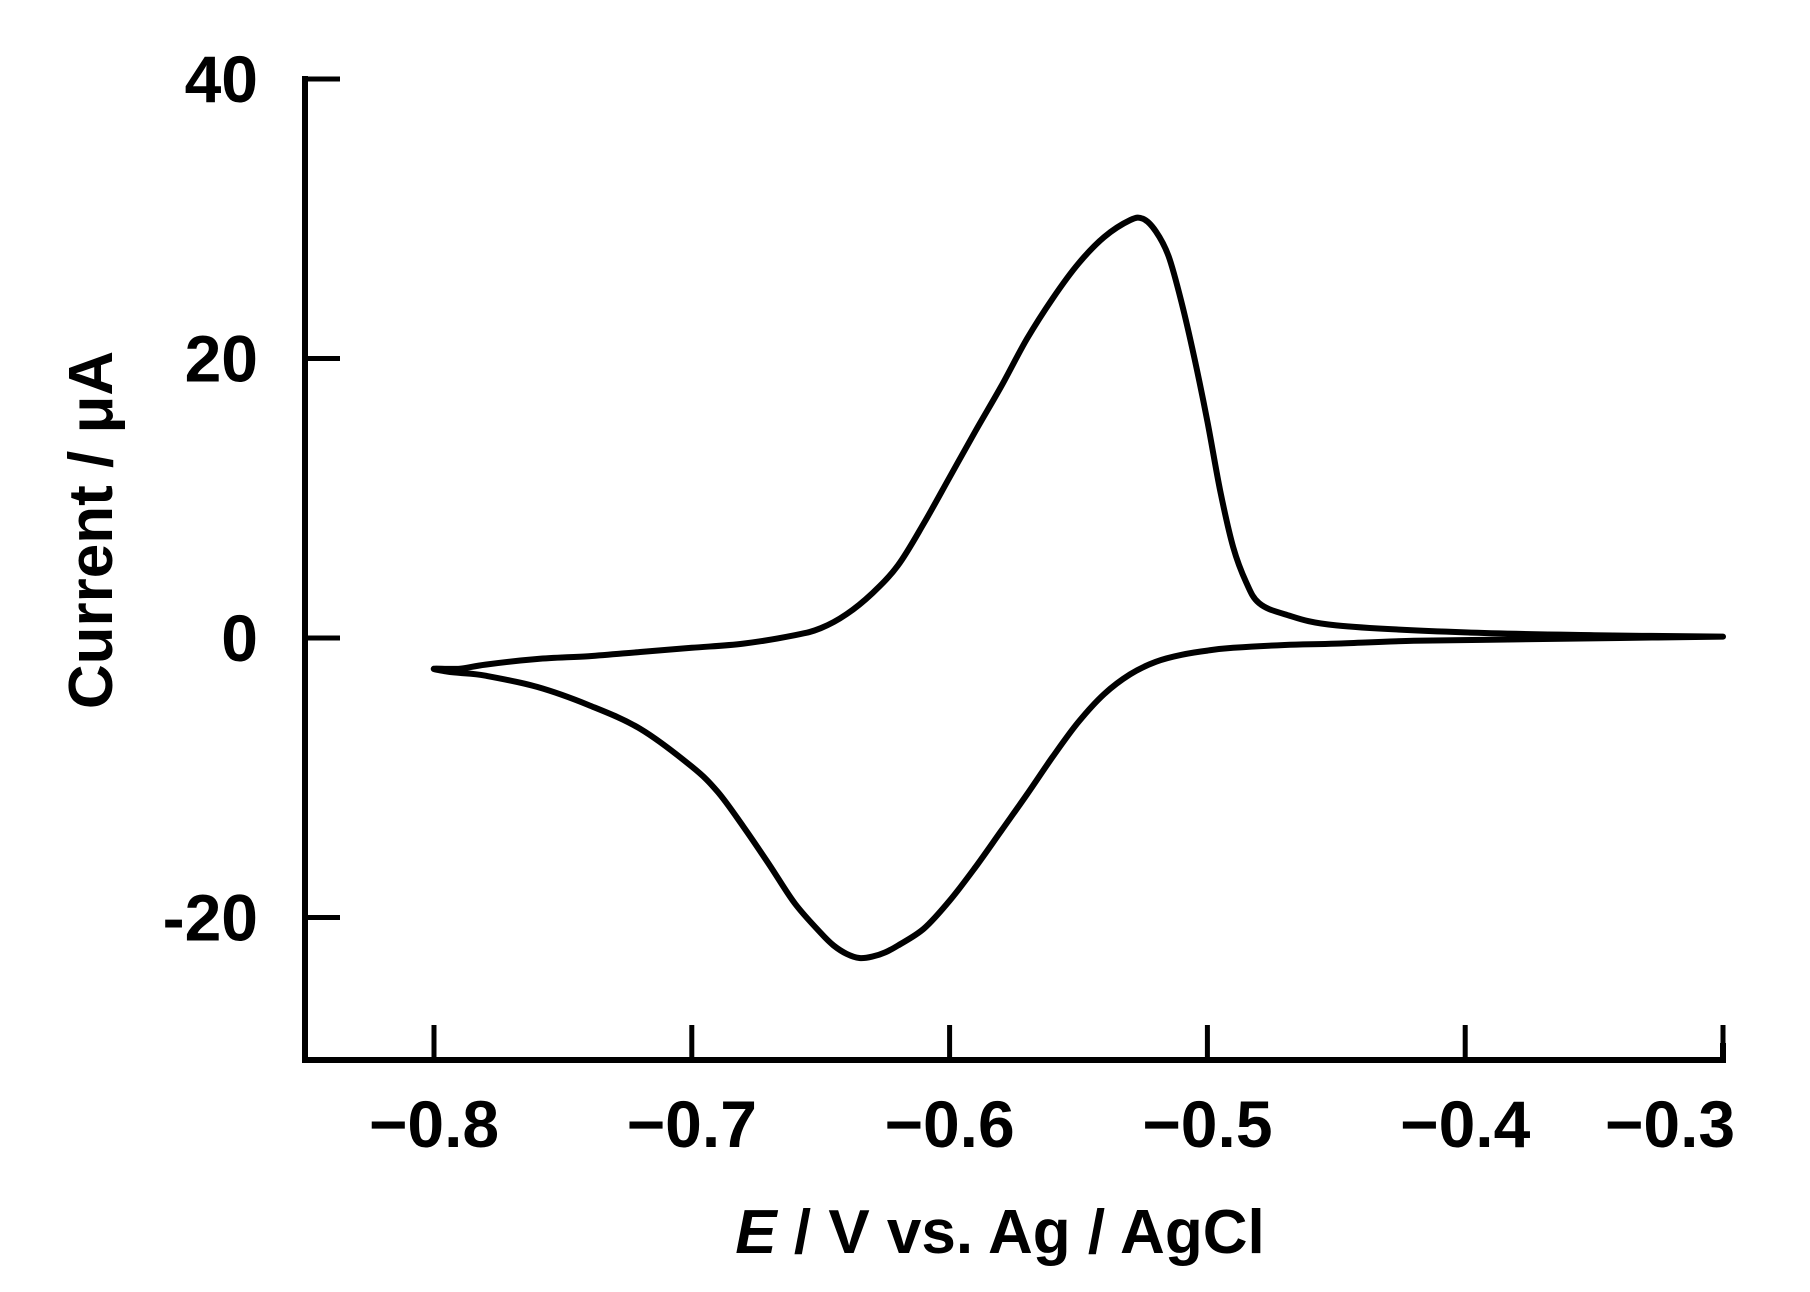 This screenshot has width=1810, height=1292. What do you see at coordinates (1670, 1124) in the screenshot?
I see `x-tick-label: −0.3` at bounding box center [1670, 1124].